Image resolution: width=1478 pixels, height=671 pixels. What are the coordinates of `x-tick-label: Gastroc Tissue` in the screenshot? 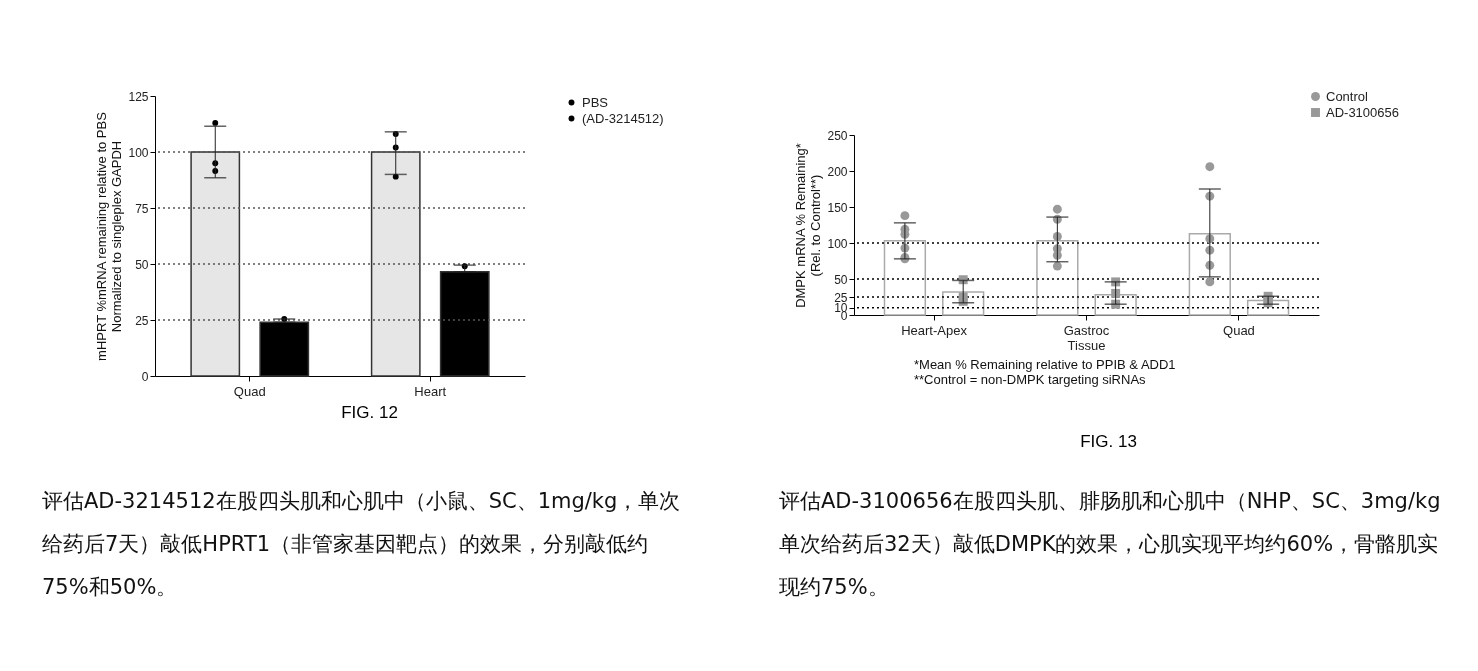 It's located at (1086, 337).